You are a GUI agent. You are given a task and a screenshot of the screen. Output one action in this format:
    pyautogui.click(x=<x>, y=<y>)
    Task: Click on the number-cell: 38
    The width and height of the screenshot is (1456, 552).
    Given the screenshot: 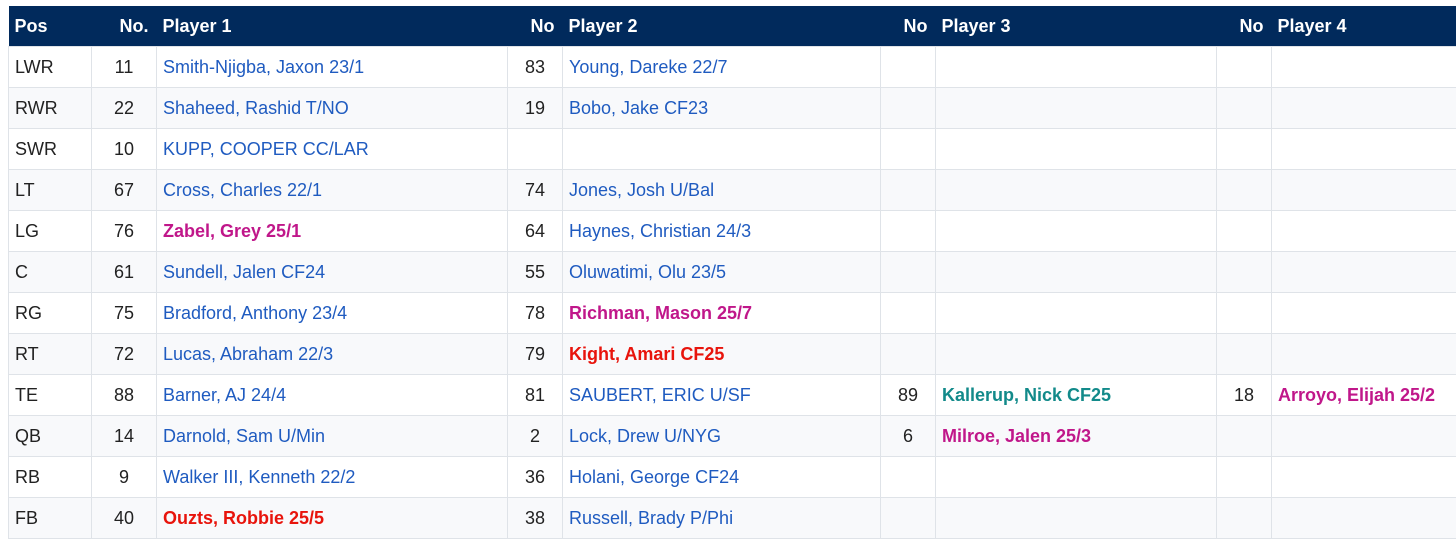 What is the action you would take?
    pyautogui.click(x=535, y=518)
    